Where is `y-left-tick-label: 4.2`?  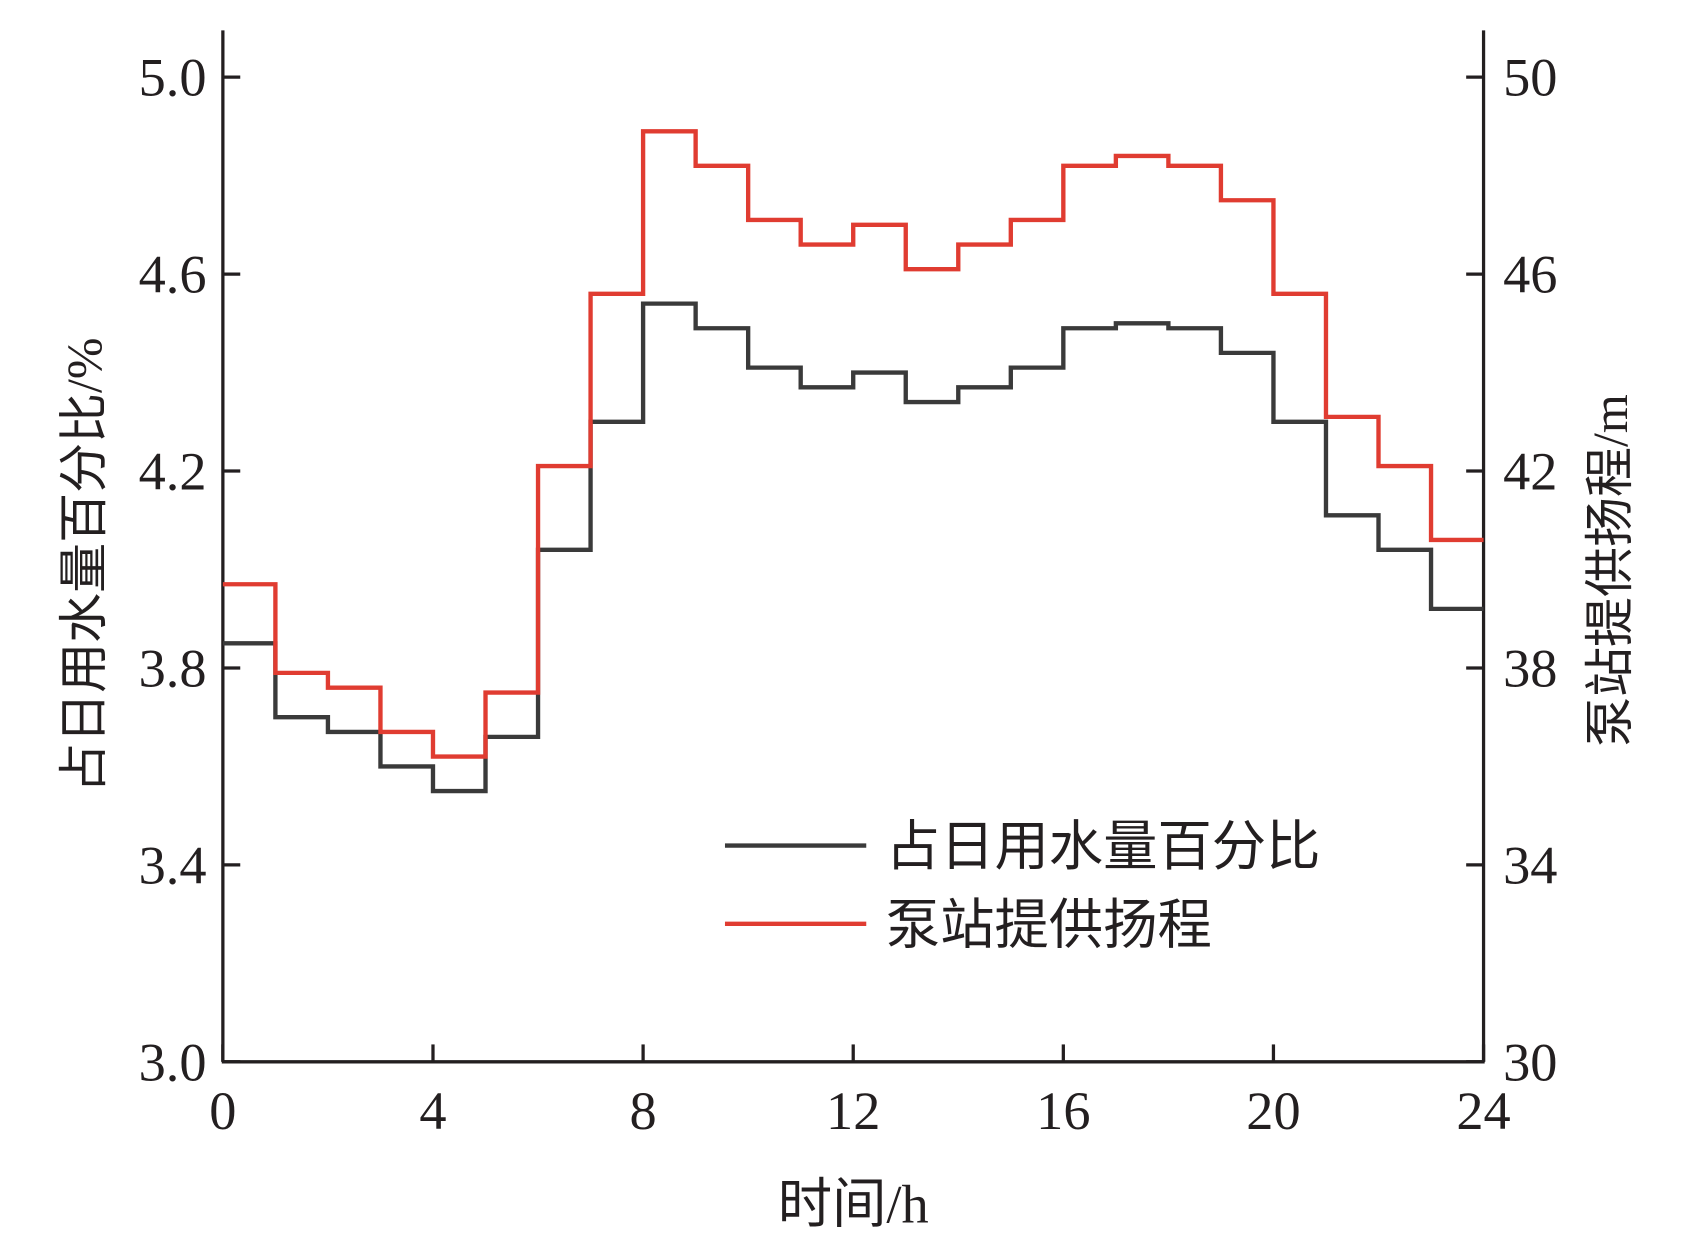
y-left-tick-label: 4.2 is located at coordinates (173, 471).